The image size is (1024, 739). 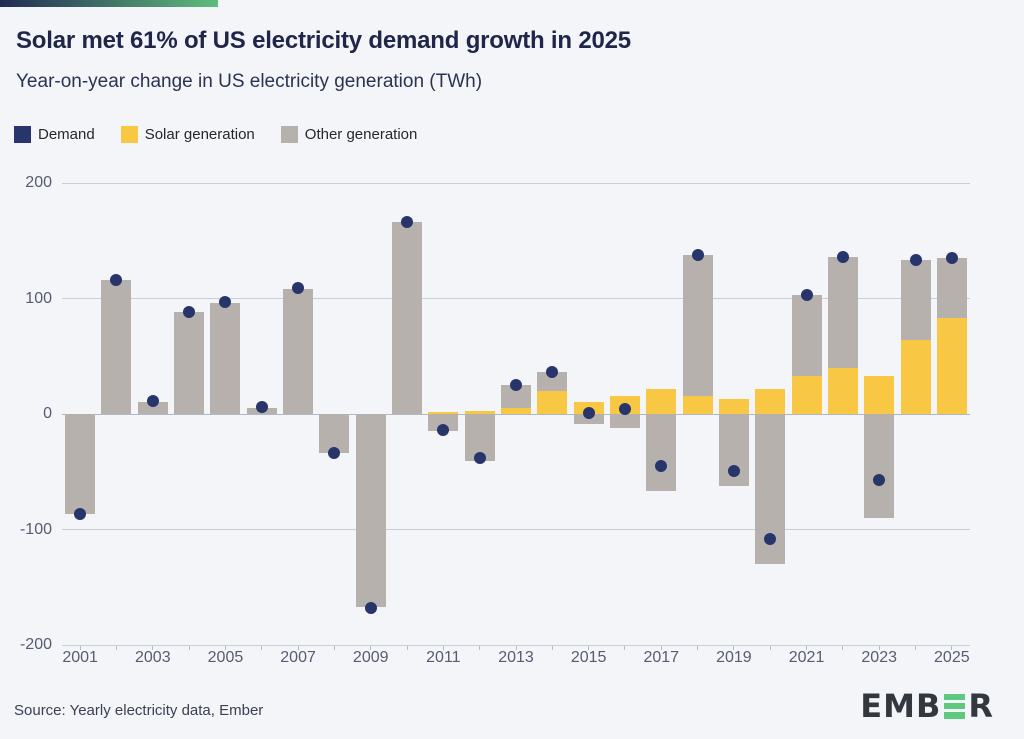 What do you see at coordinates (480, 648) in the screenshot?
I see `x-tick-2012` at bounding box center [480, 648].